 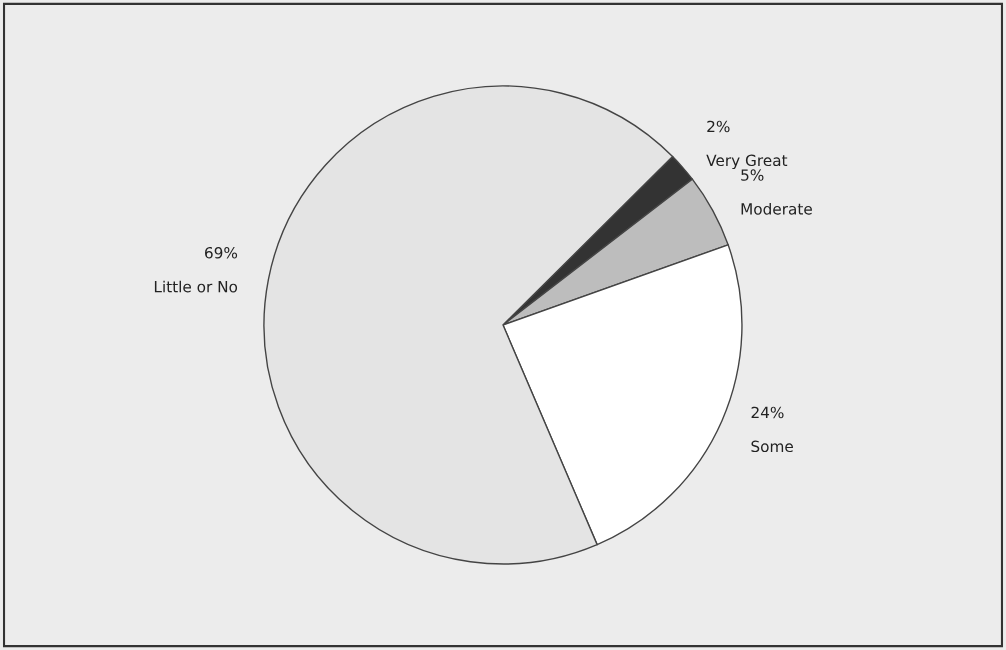 I want to click on data-label: 69%, so click(x=221, y=253).